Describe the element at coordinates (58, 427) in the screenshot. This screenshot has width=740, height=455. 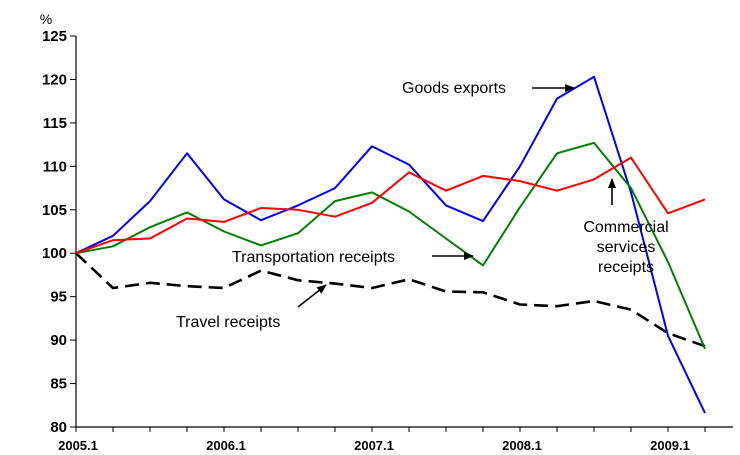
I see `y-tick-label: 80` at that location.